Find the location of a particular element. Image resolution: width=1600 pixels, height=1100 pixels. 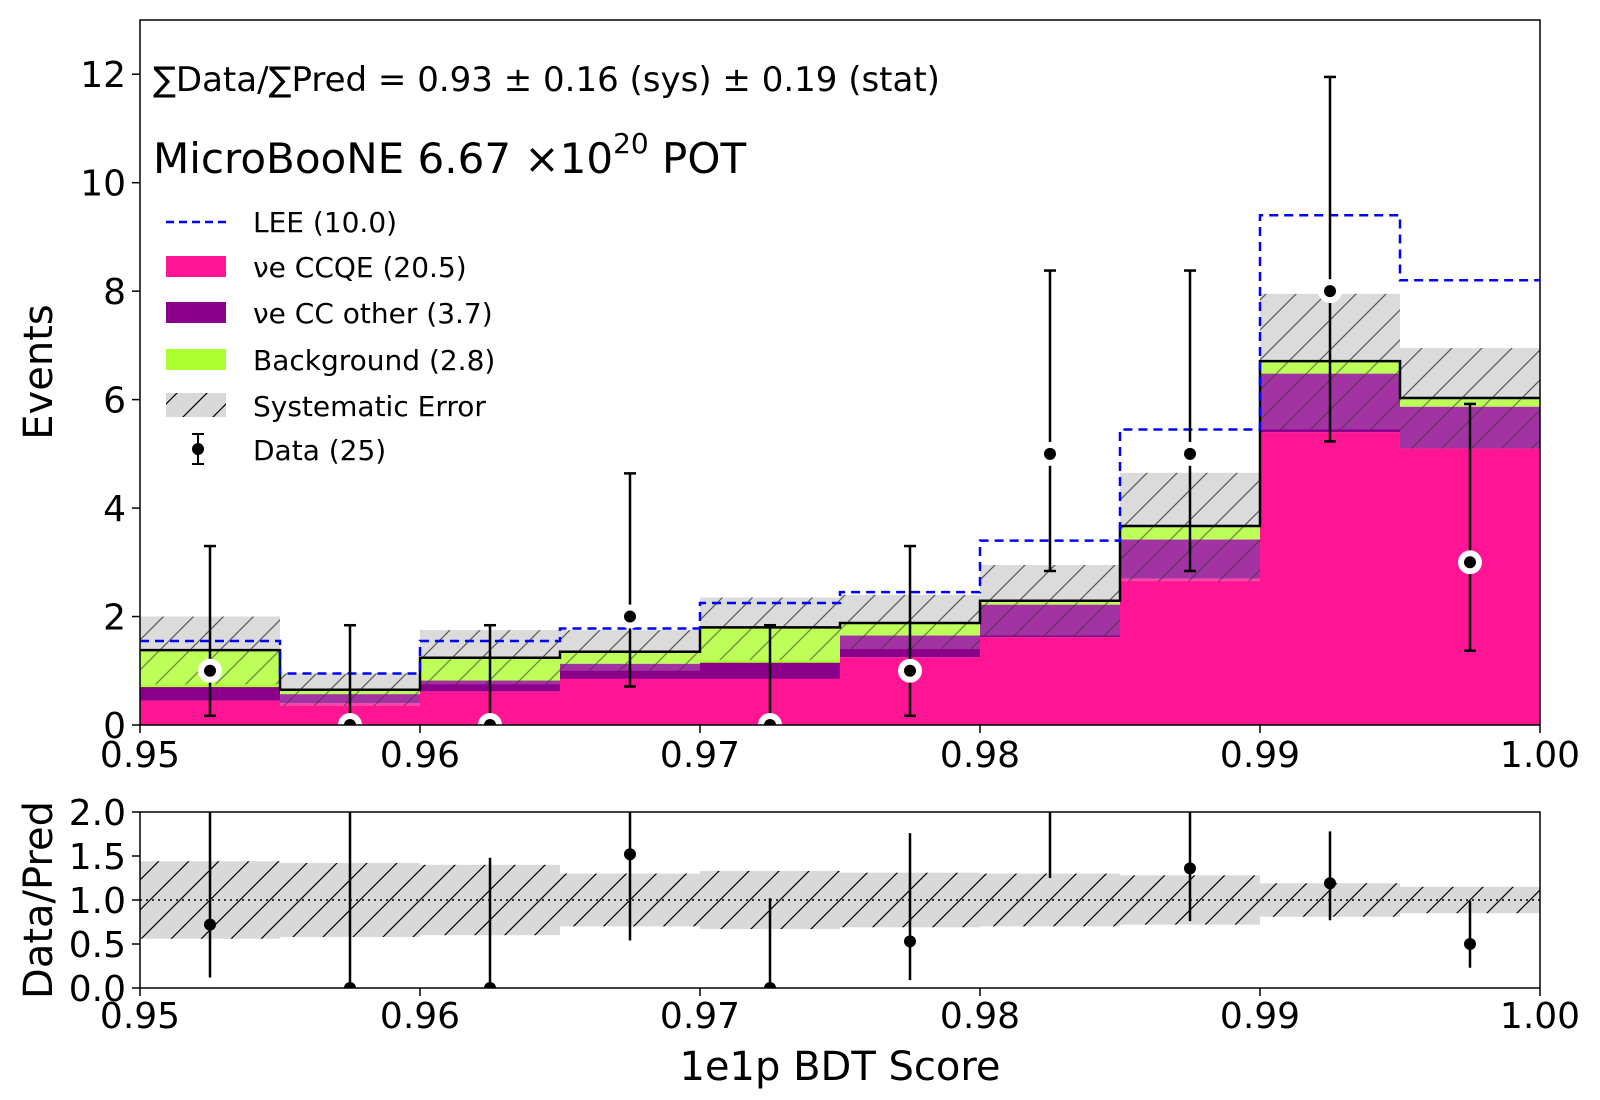

main-y-tick-label-6: 12 is located at coordinates (103, 75).